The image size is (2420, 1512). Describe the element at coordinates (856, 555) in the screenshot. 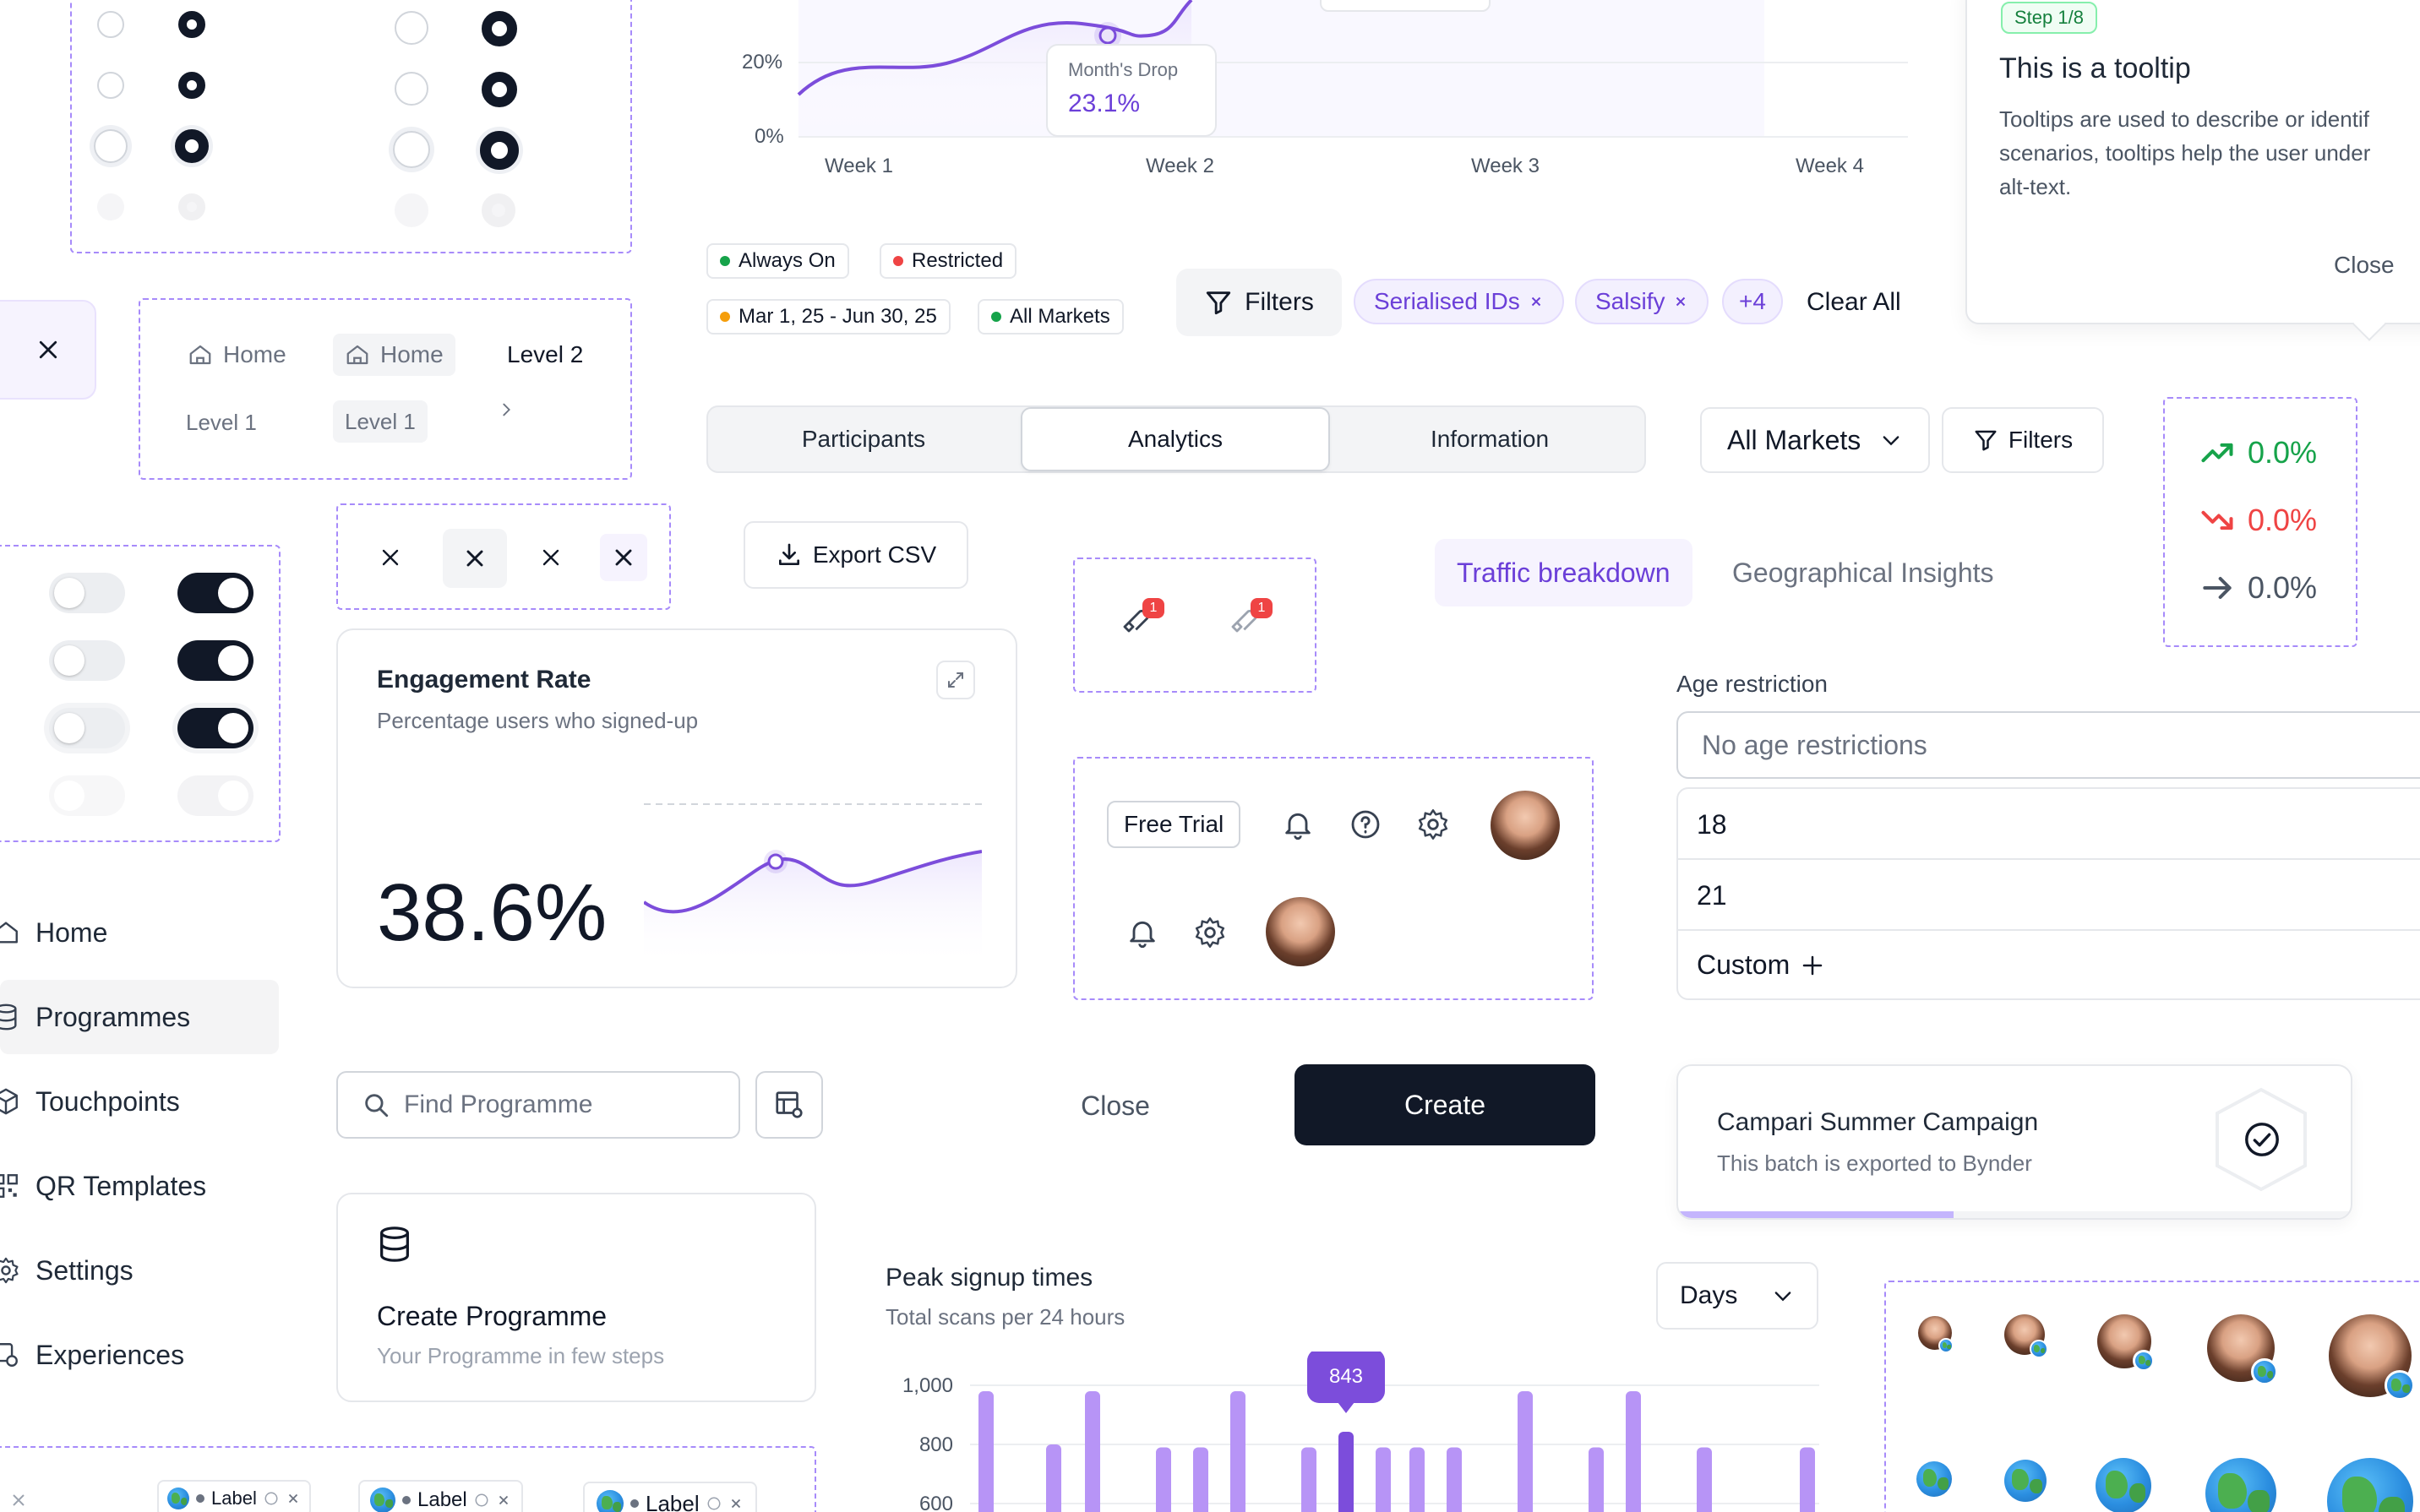

I see `export-csv-button: Export CSV` at that location.